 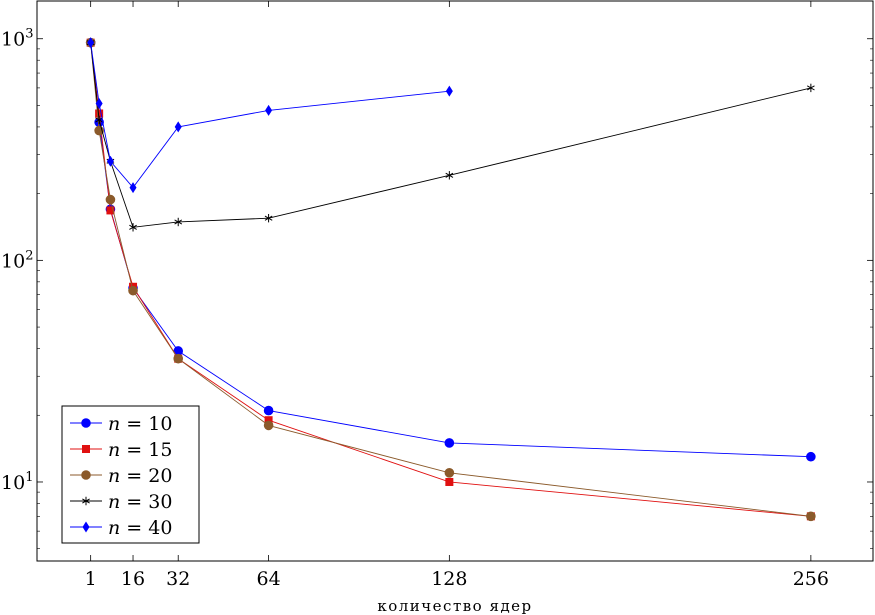 What do you see at coordinates (91, 579) in the screenshot?
I see `x-tick-label: 1` at bounding box center [91, 579].